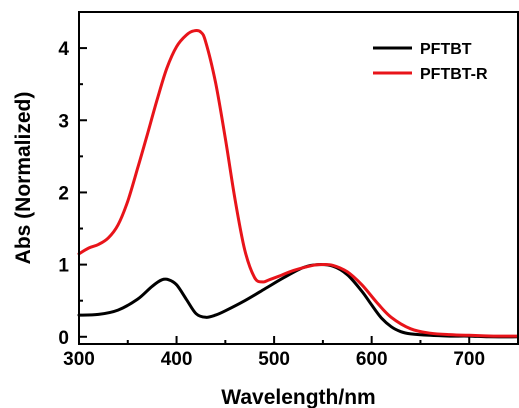  What do you see at coordinates (177, 359) in the screenshot?
I see `x-tick-label: 400` at bounding box center [177, 359].